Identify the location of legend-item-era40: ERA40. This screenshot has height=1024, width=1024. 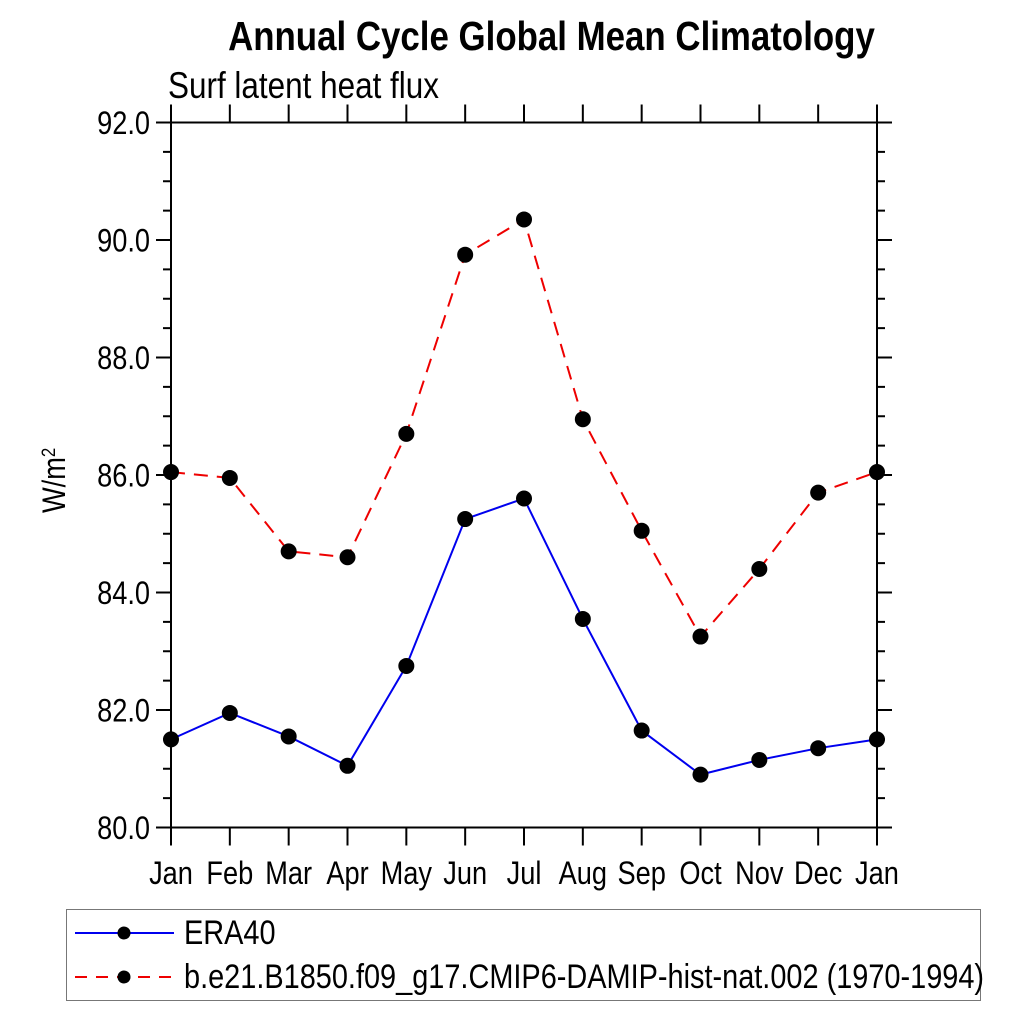
(526, 933).